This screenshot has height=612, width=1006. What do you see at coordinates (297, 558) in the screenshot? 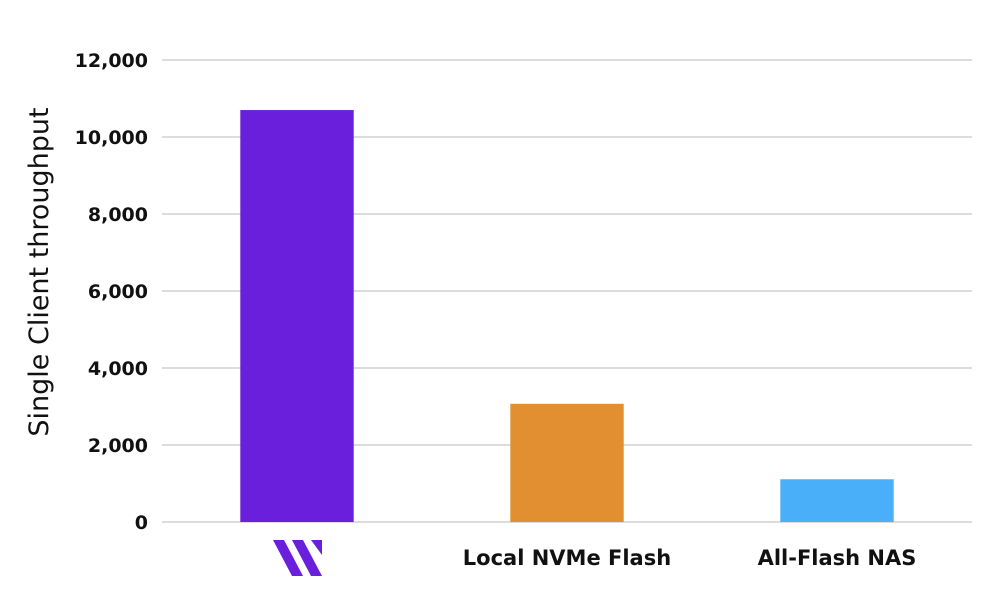
I see `brand-logo-icon` at bounding box center [297, 558].